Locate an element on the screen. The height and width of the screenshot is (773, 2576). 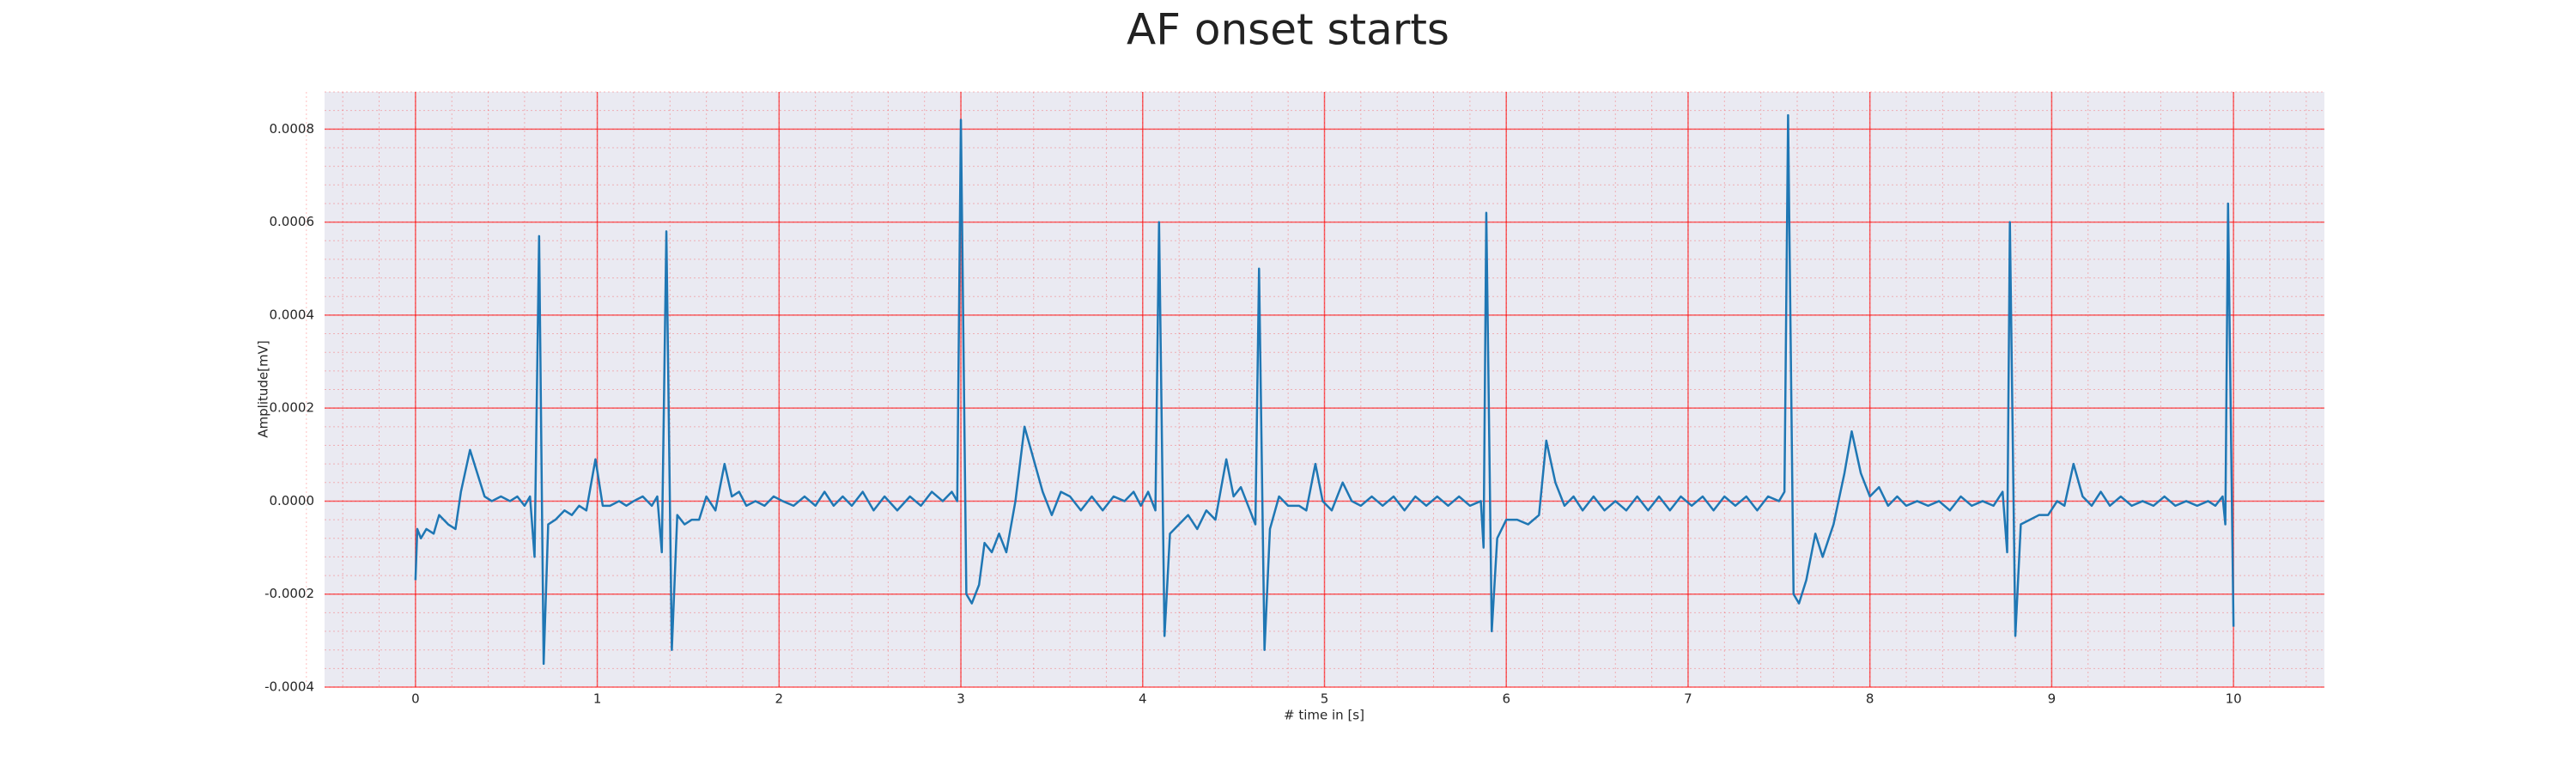
x-tick-label: 3 is located at coordinates (961, 699).